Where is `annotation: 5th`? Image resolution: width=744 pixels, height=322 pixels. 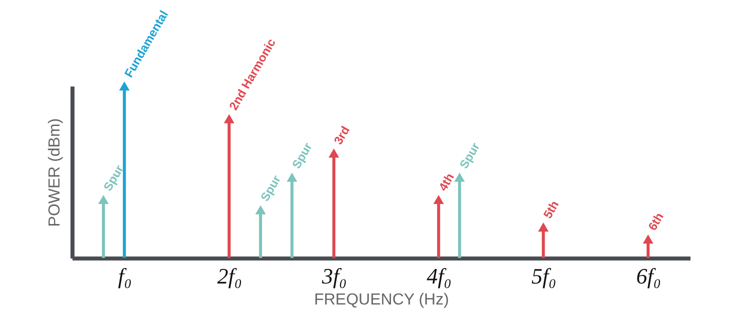 annotation: 5th is located at coordinates (551, 209).